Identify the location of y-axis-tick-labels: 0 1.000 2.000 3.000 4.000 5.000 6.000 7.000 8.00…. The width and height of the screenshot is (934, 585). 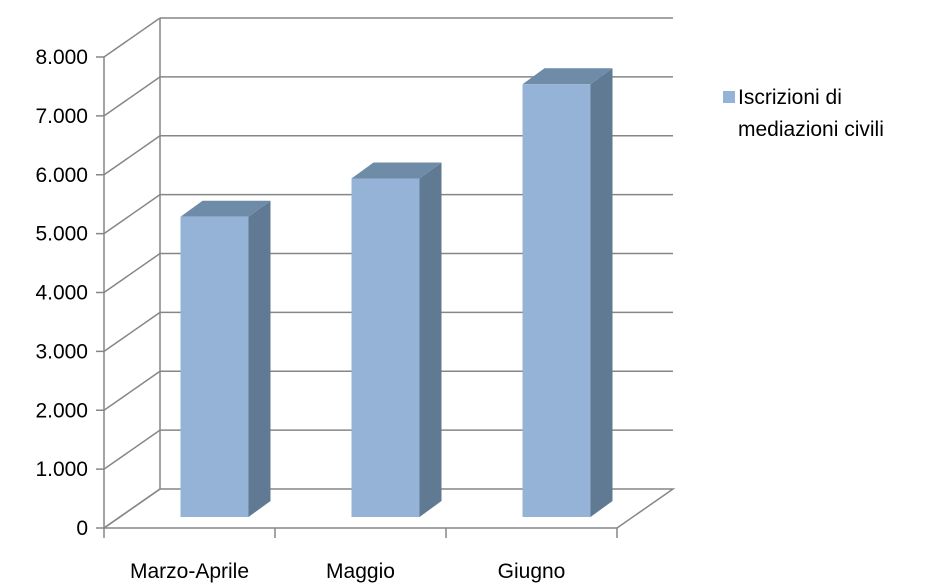
(61, 293).